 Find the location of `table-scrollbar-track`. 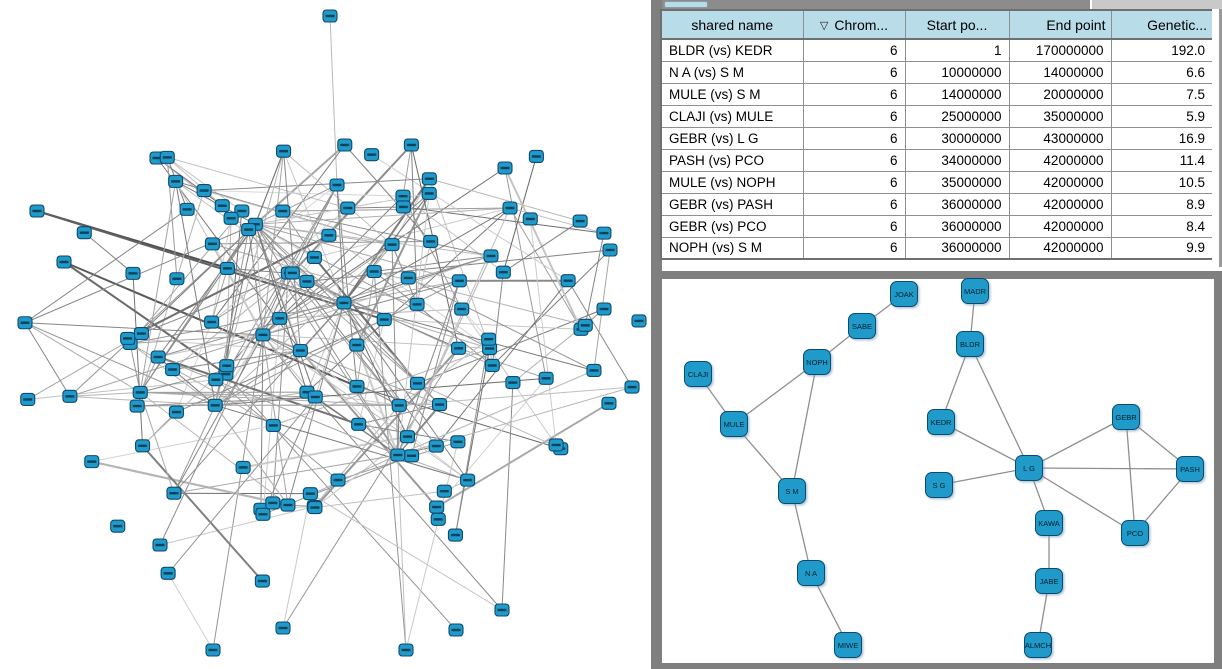

table-scrollbar-track is located at coordinates (942, 4).